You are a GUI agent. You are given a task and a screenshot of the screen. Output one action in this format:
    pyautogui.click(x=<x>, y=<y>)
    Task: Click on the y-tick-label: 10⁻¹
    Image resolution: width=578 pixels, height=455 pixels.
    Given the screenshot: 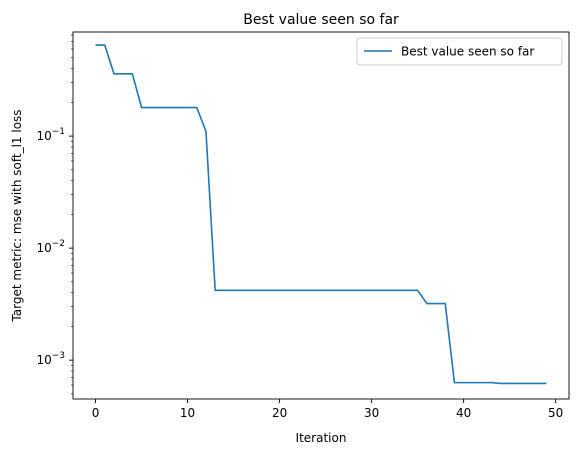 What is the action you would take?
    pyautogui.click(x=50, y=135)
    